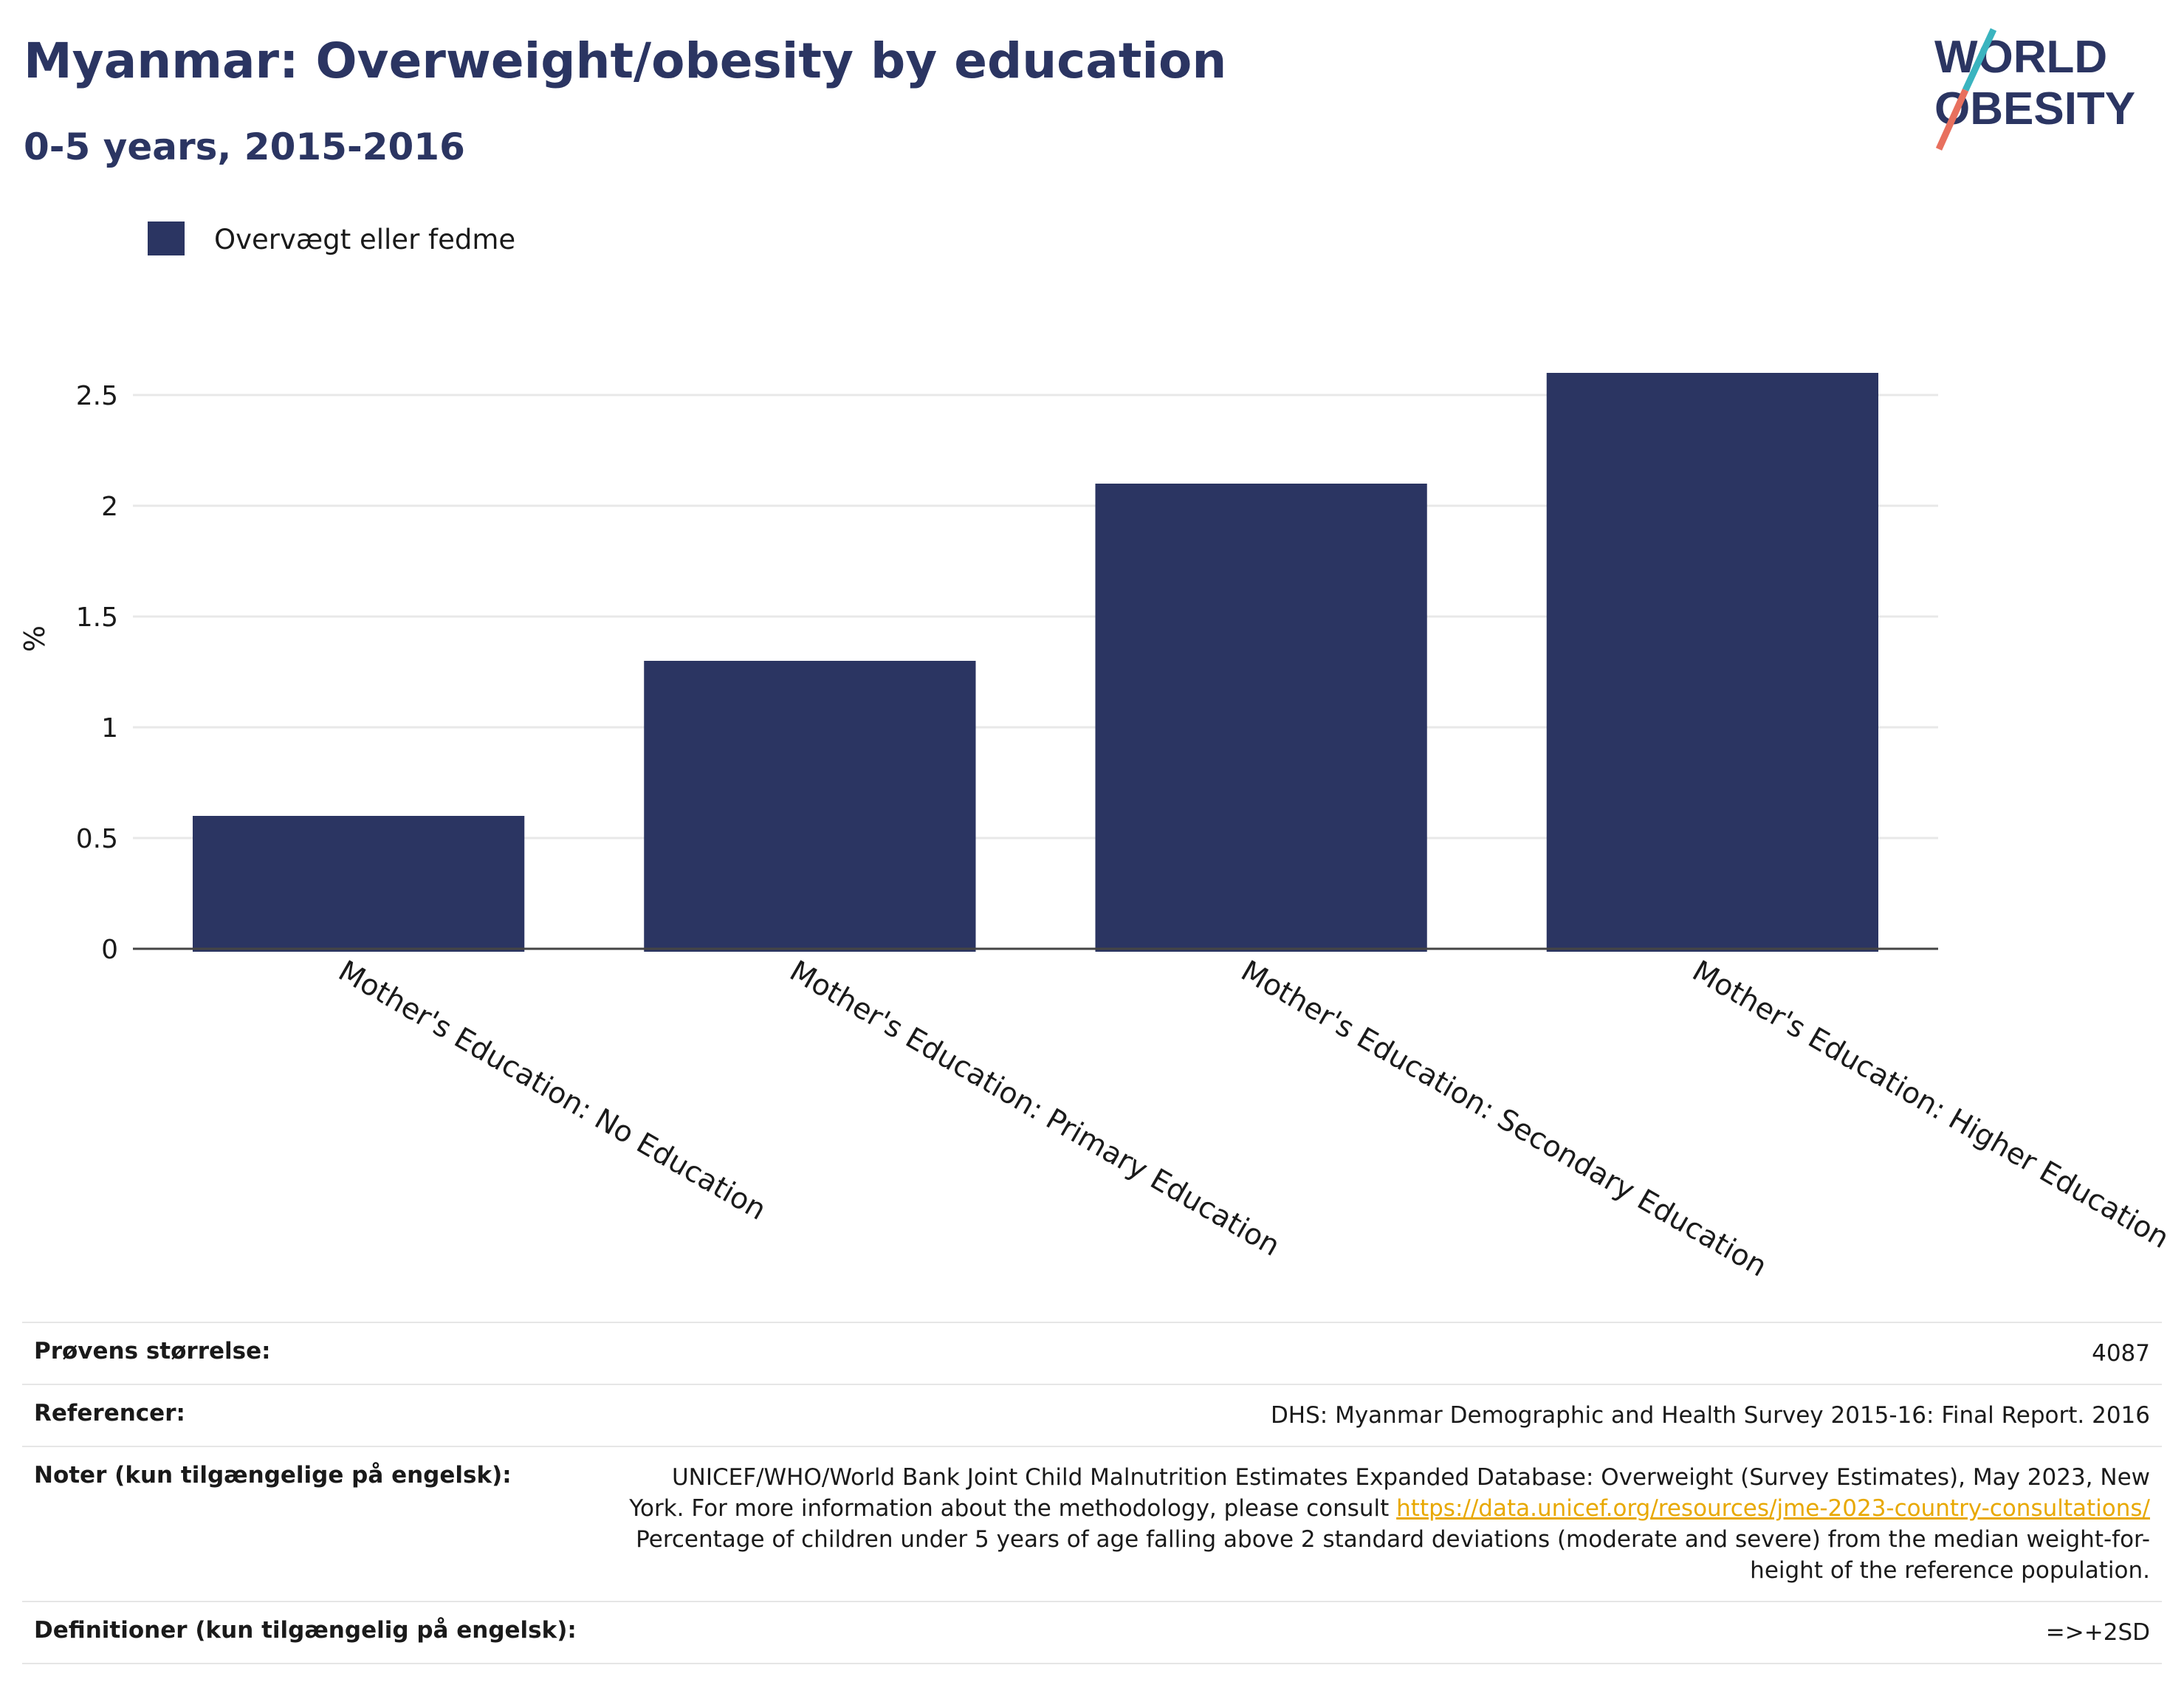  What do you see at coordinates (1930, 1105) in the screenshot?
I see `x-tick-label: Mother's Education: Higher Education` at bounding box center [1930, 1105].